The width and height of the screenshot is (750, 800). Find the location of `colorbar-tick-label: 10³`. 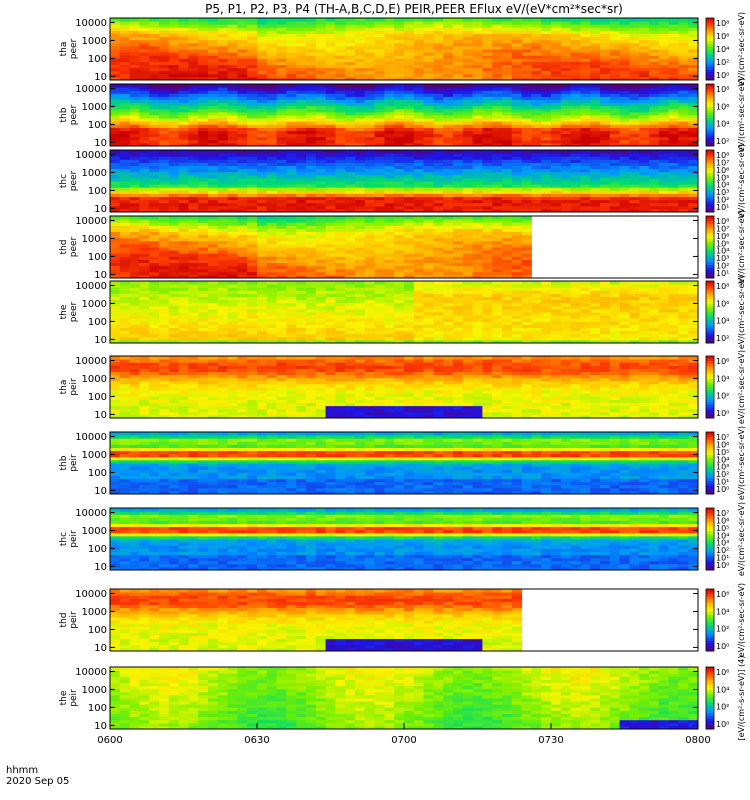

colorbar-tick-label: 10³ is located at coordinates (722, 192).